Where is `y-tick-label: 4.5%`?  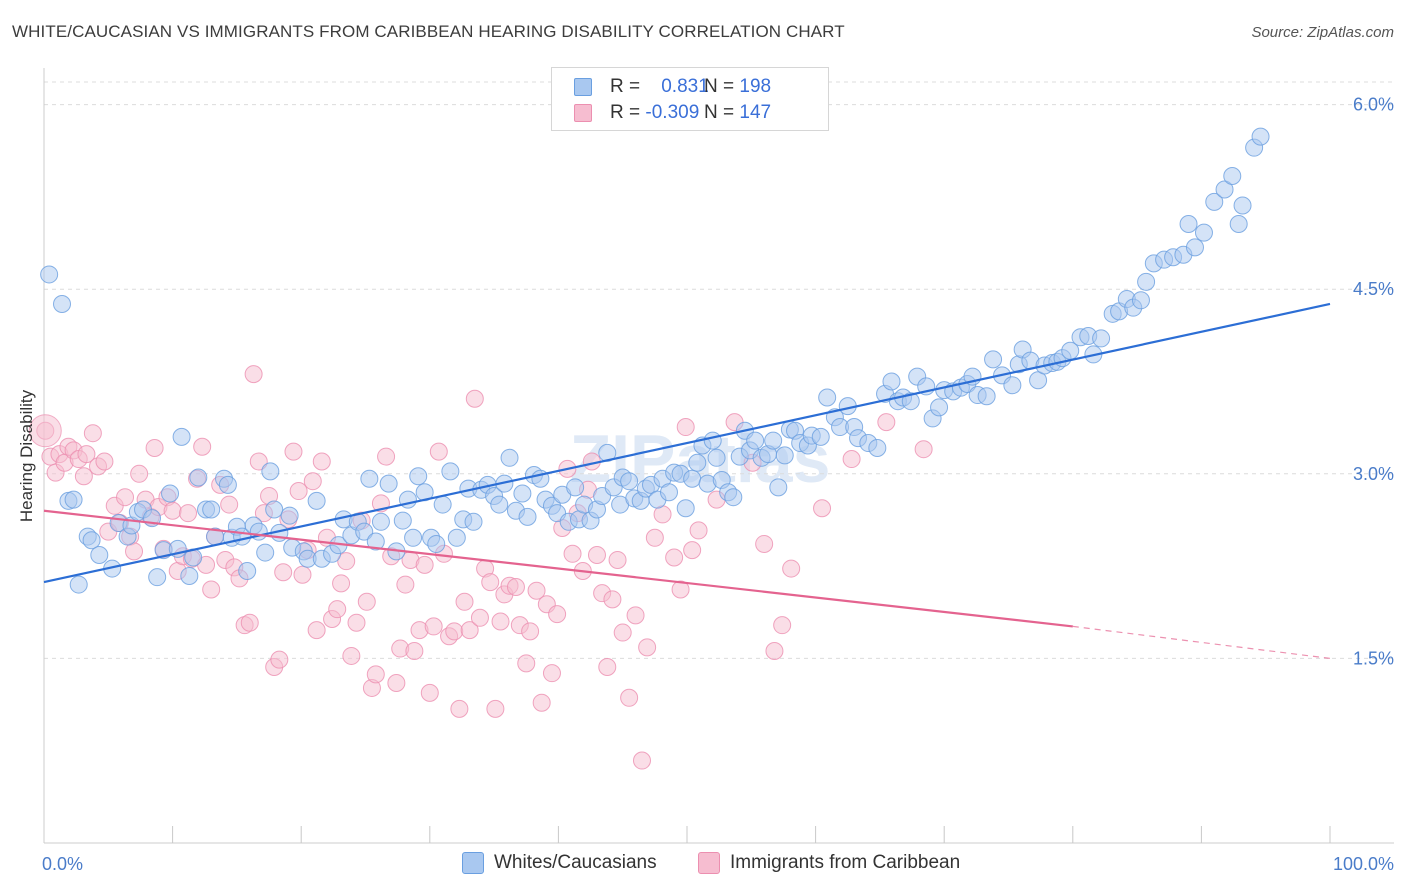
y-tick-label: 4.5% is located at coordinates (1373, 289).